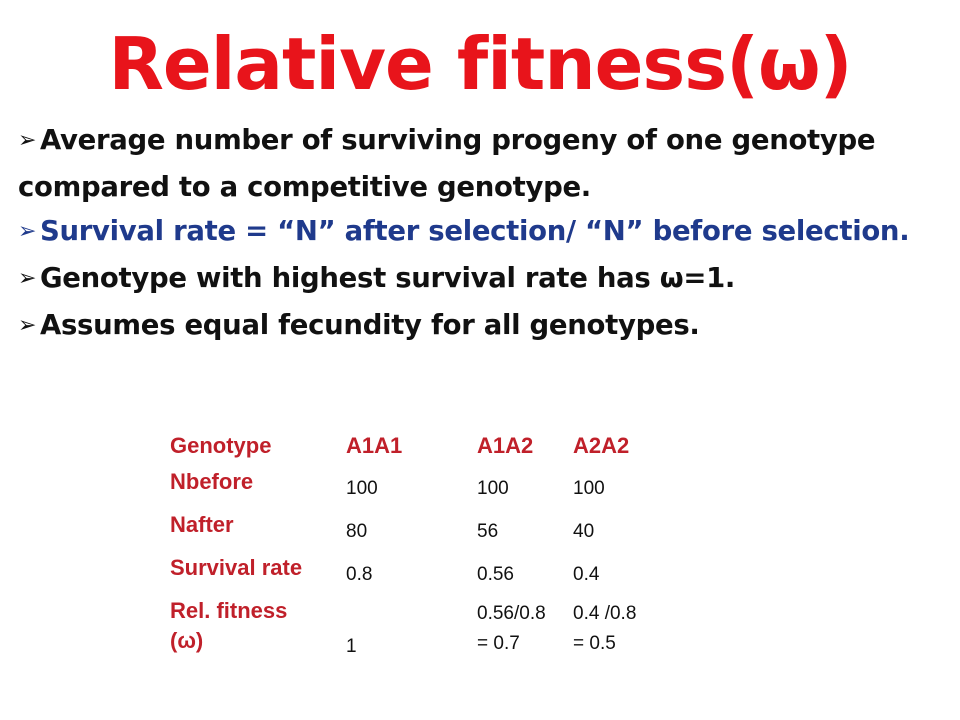  I want to click on row-label-nbefore: Nbefore, so click(212, 481).